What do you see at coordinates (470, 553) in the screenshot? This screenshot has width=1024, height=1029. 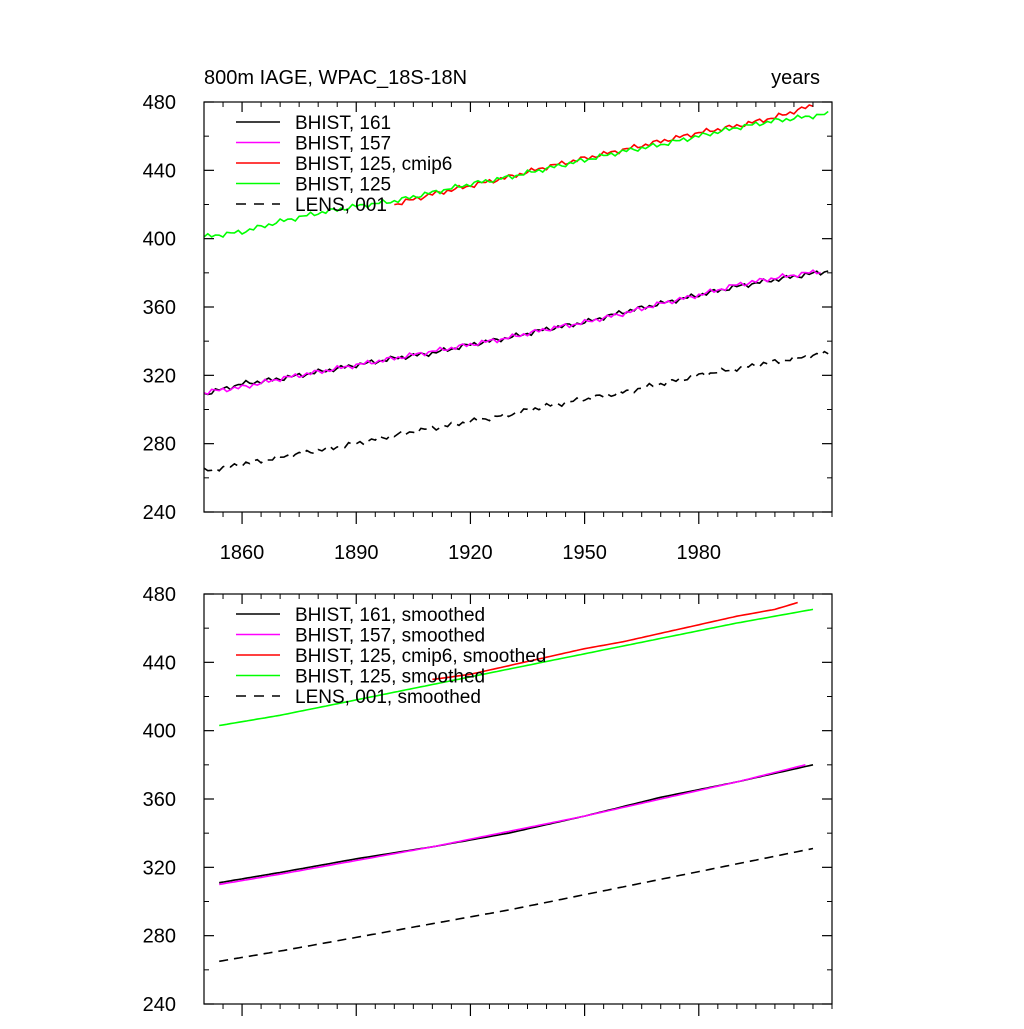 I see `x-tick-label: 1920` at bounding box center [470, 553].